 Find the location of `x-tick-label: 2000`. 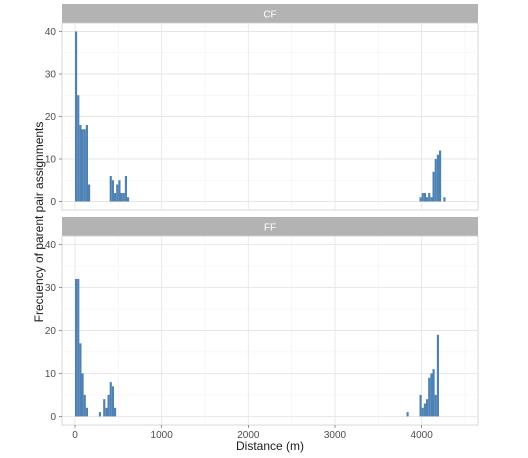

x-tick-label: 2000 is located at coordinates (248, 435).